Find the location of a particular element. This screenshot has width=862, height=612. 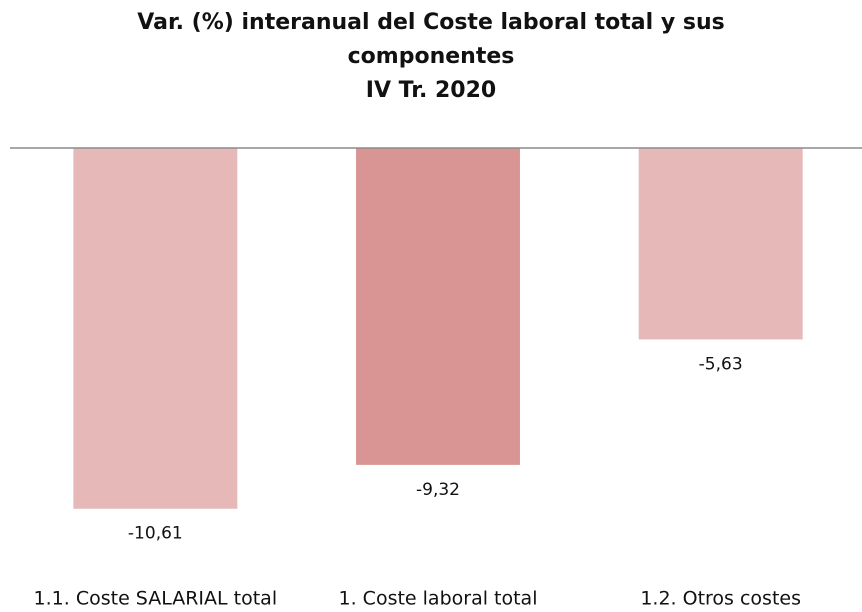

data-label: -5,63 is located at coordinates (721, 364).